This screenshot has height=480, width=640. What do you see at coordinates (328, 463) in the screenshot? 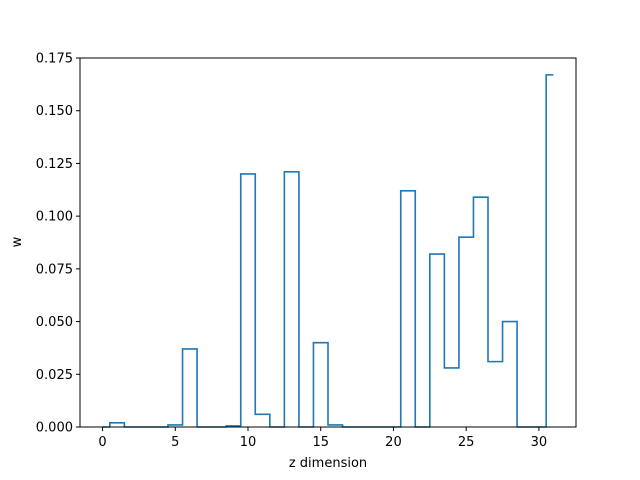
I see `x-axis-label: z dimension` at bounding box center [328, 463].